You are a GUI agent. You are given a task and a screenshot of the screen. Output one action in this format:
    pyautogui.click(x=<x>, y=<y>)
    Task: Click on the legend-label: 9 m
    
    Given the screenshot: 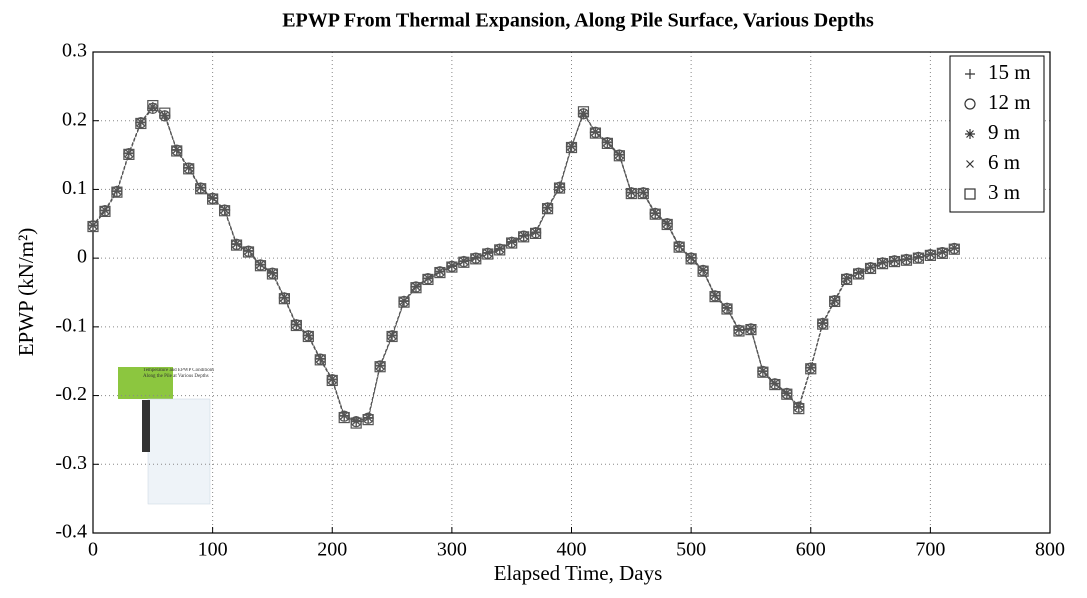 What is the action you would take?
    pyautogui.click(x=1004, y=132)
    